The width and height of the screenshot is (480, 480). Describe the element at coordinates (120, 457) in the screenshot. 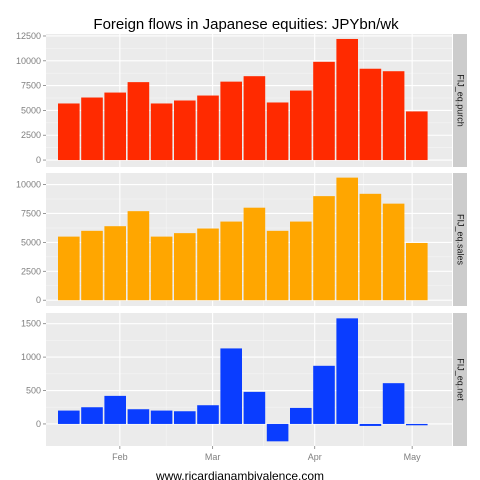

I see `x-tick-label: Feb` at that location.